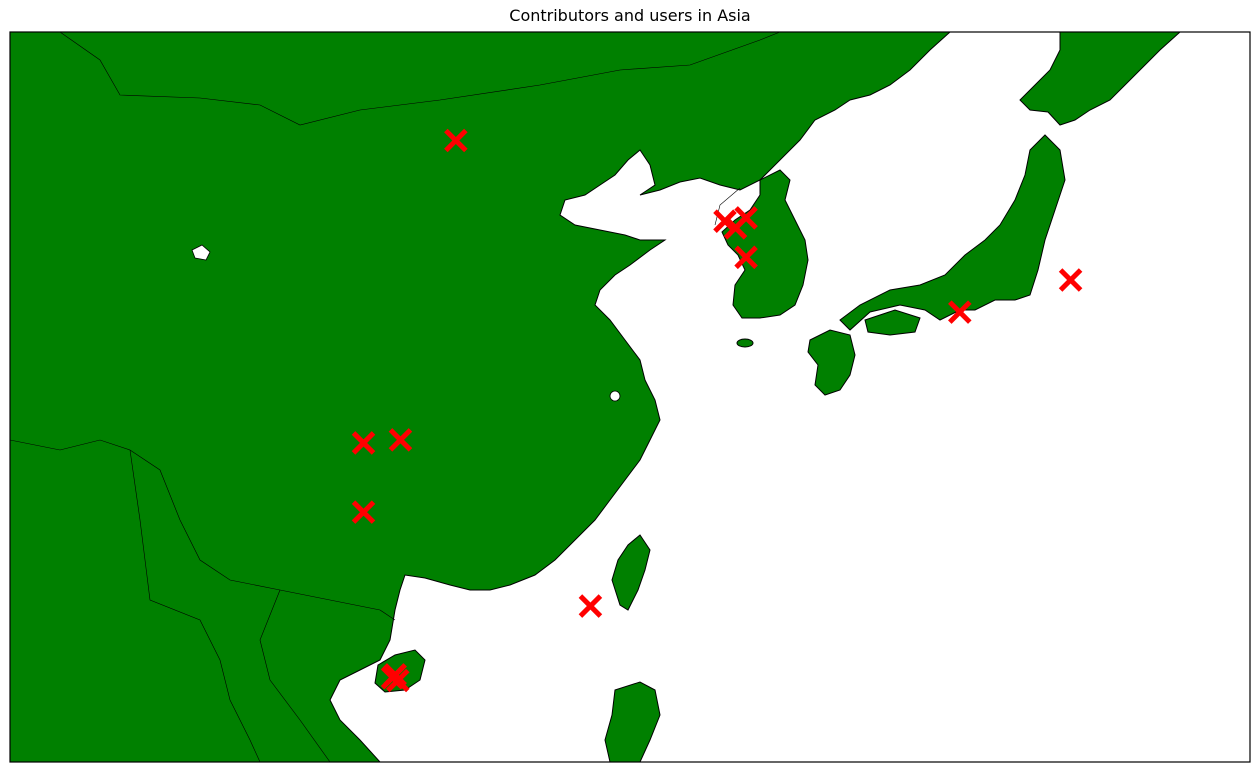 This screenshot has height=772, width=1260. Describe the element at coordinates (892, 322) in the screenshot. I see `shikoku-island` at that location.